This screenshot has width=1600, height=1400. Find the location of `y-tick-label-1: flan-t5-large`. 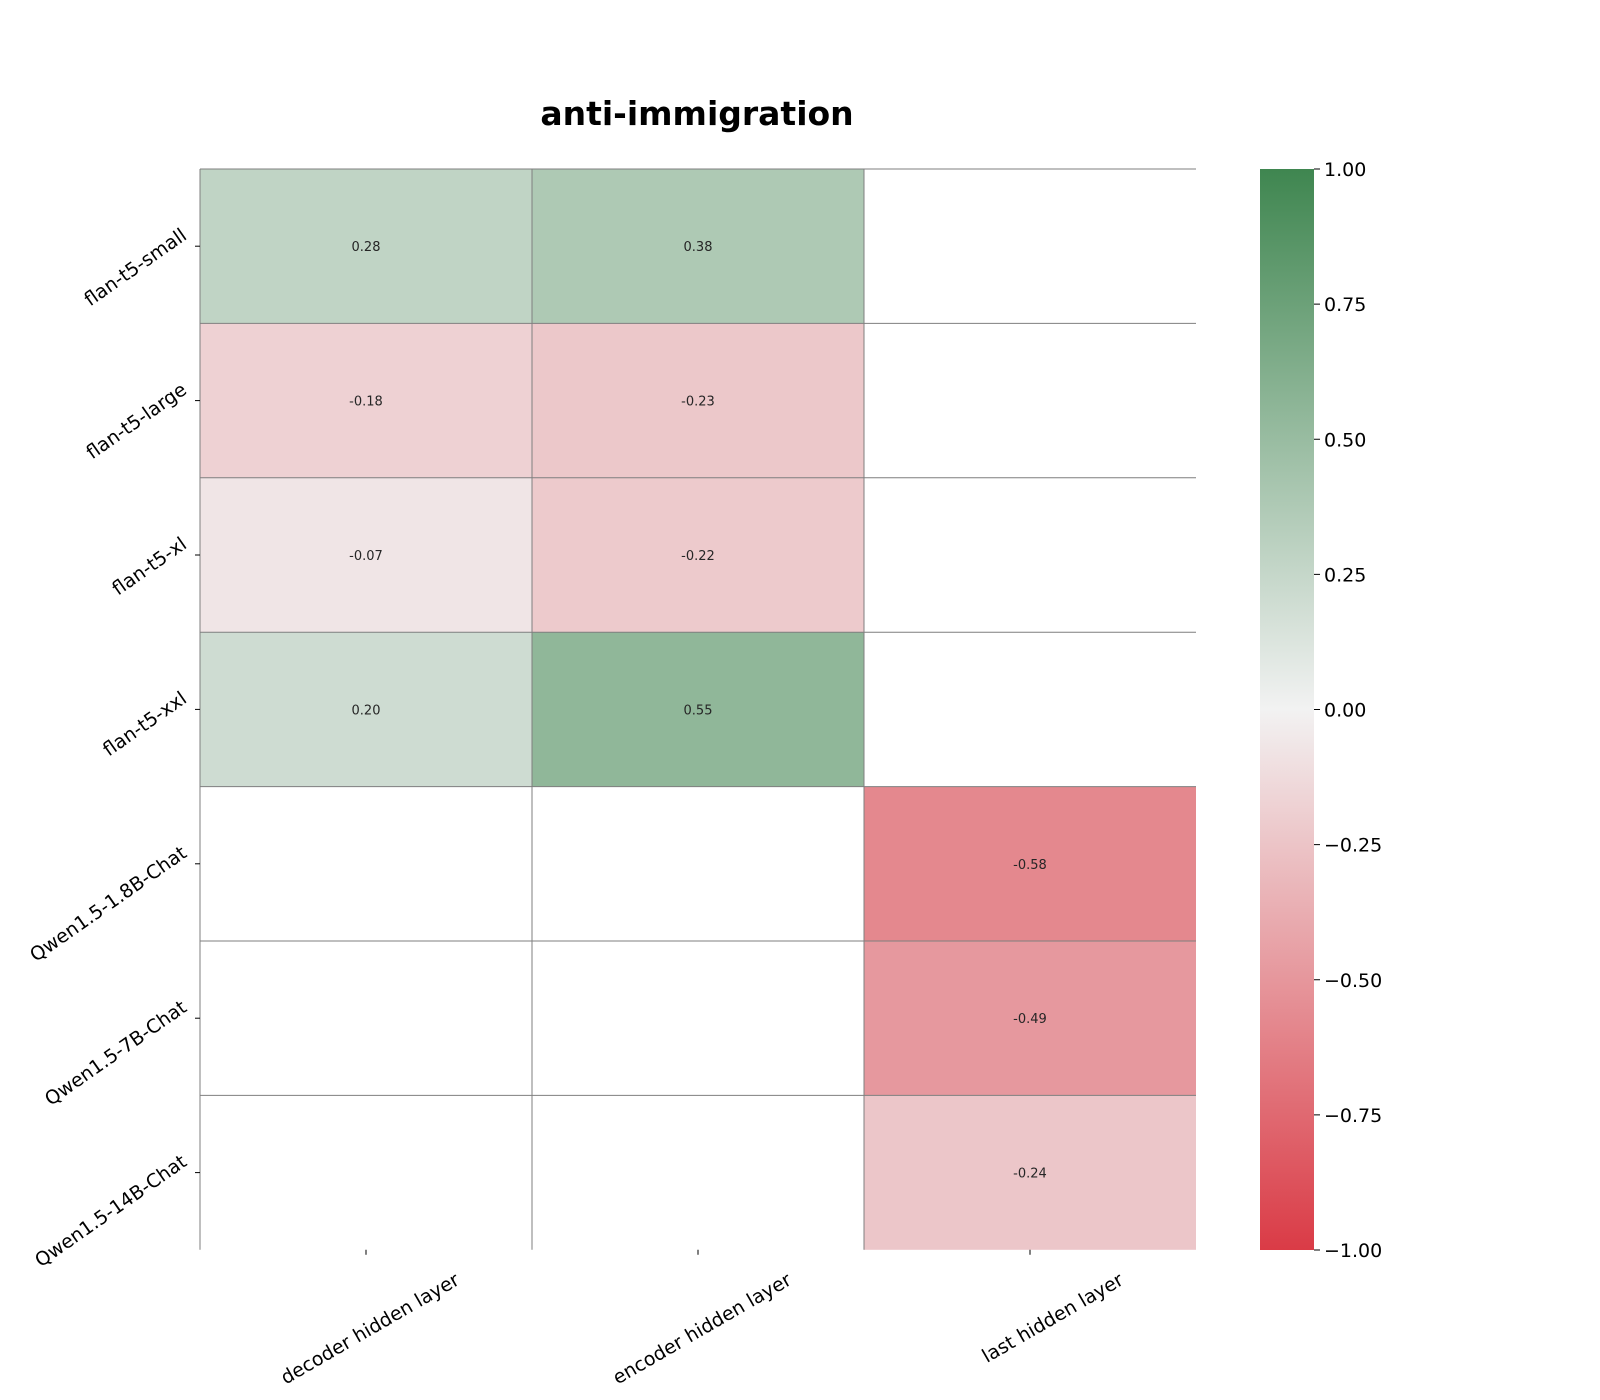

y-tick-label-1: flan-t5-large is located at coordinates (136, 421).